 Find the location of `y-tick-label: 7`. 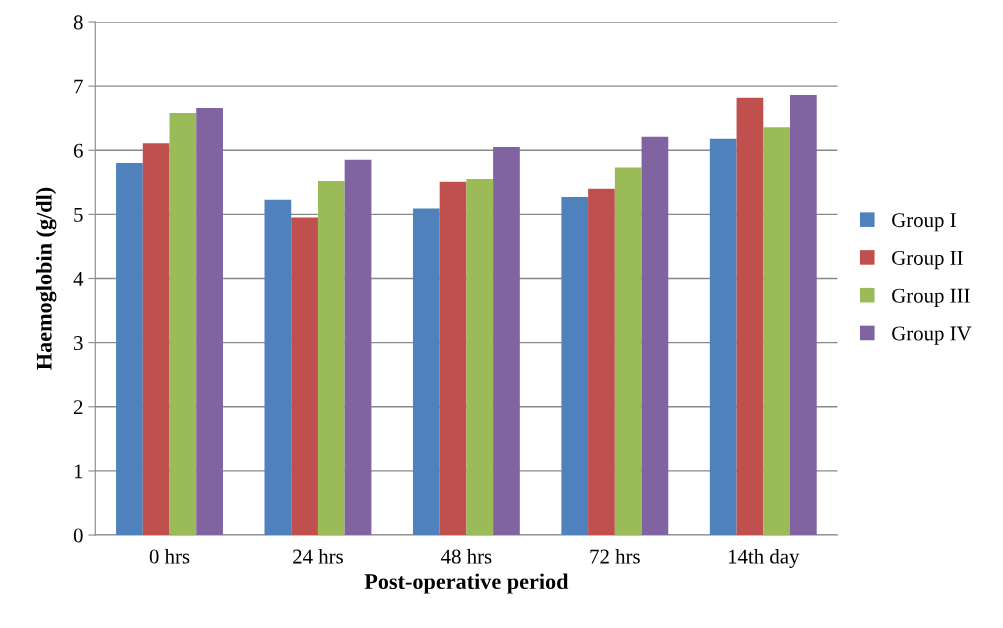

y-tick-label: 7 is located at coordinates (78, 86).